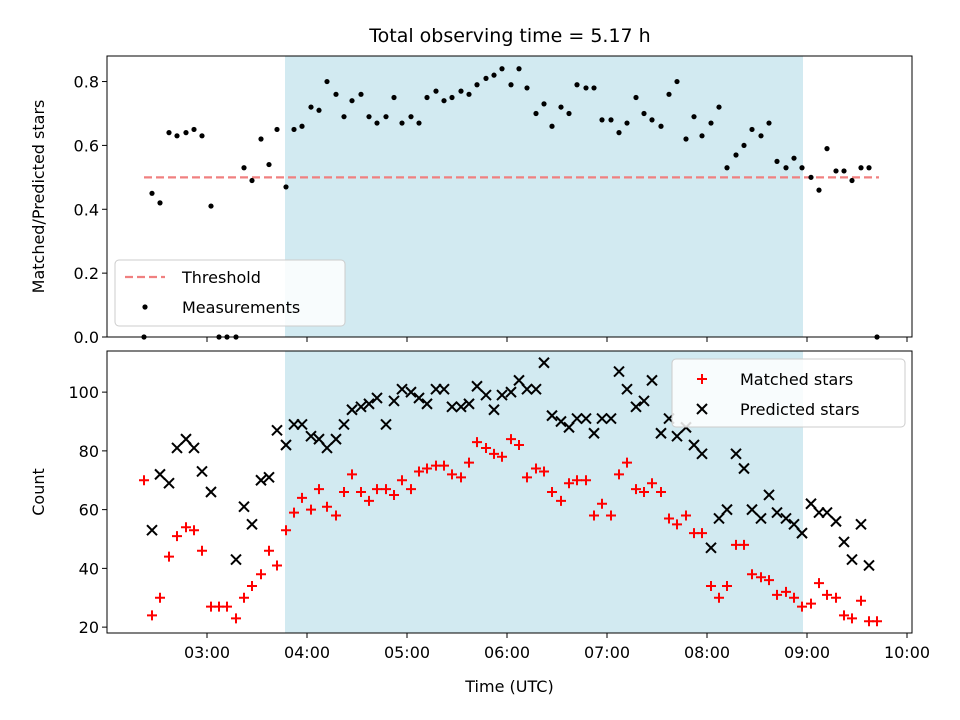 The height and width of the screenshot is (720, 960). I want to click on legend-box, so click(788, 393).